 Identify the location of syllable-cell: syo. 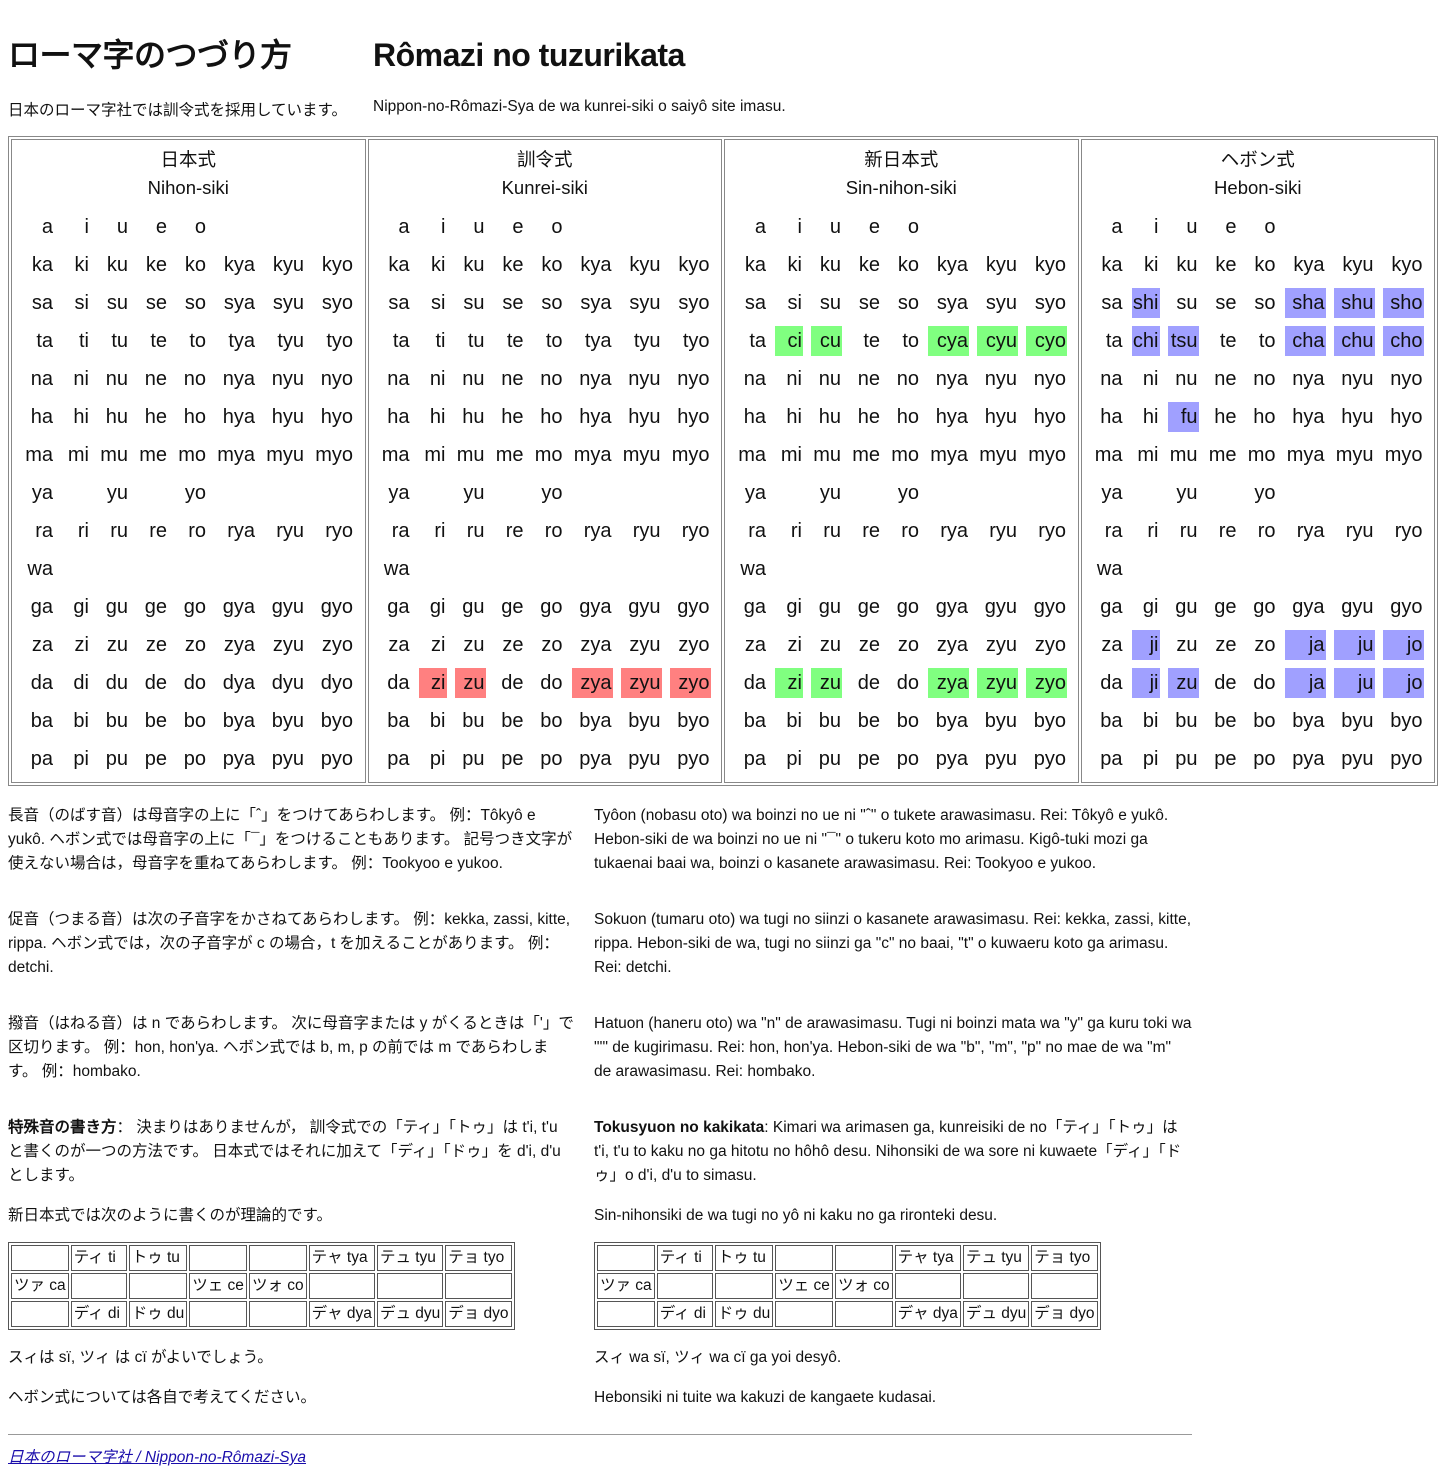
(337, 303).